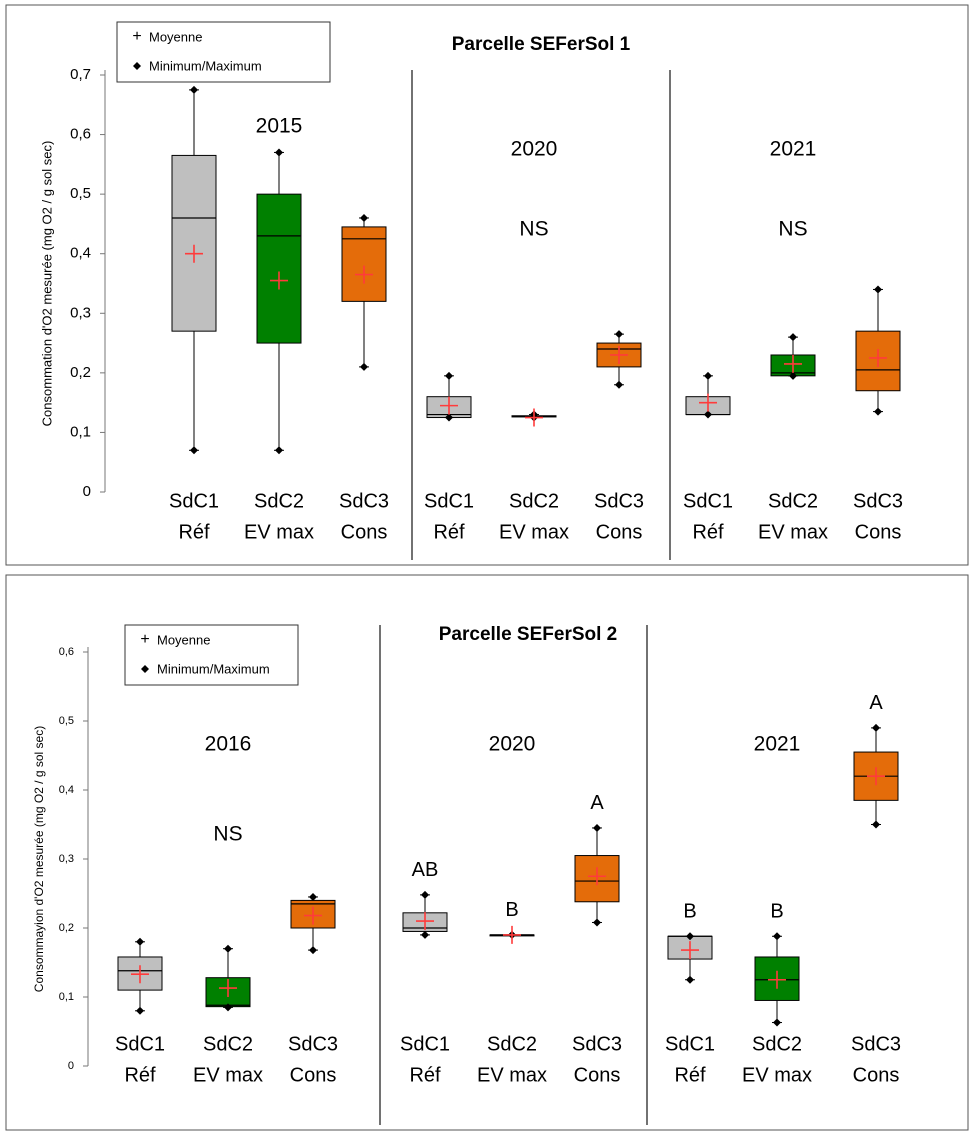 The width and height of the screenshot is (976, 1140). I want to click on year-label: 2020, so click(512, 744).